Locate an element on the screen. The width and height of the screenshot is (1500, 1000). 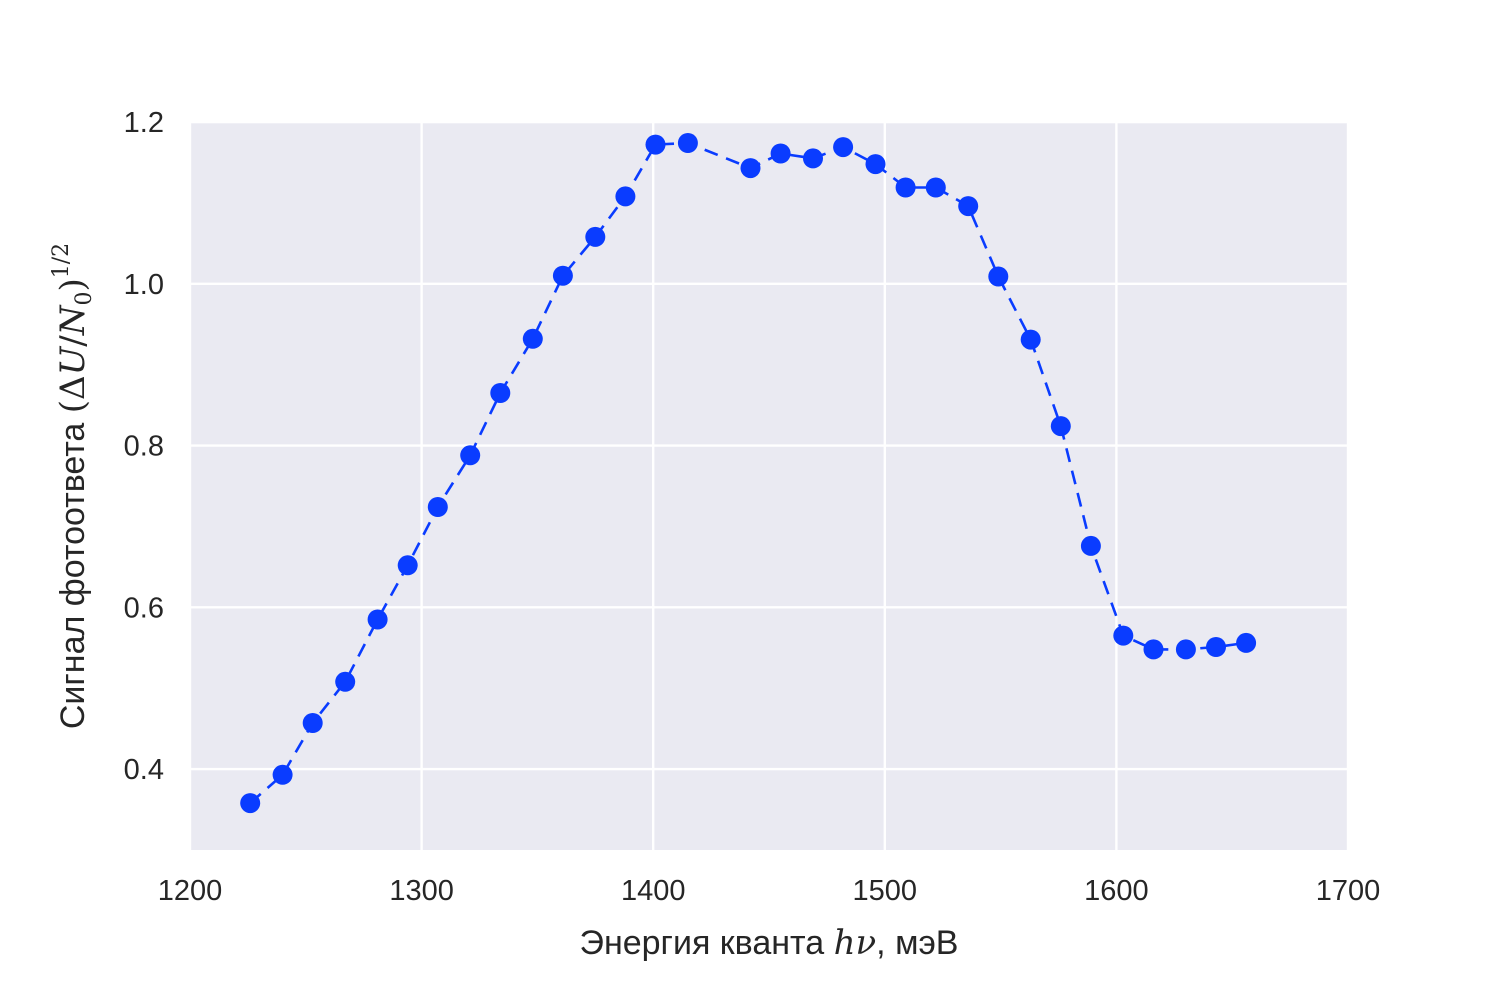
y-tick-label: 1.2 is located at coordinates (144, 123).